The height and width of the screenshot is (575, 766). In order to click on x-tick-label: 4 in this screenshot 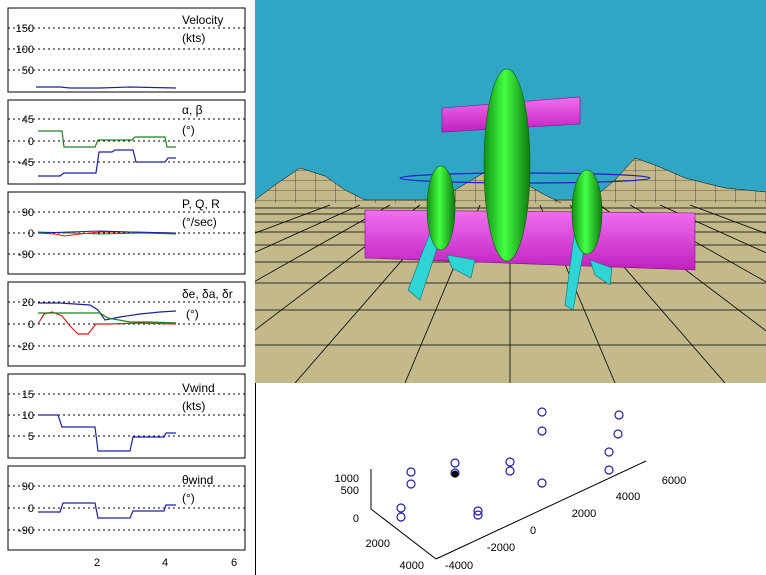, I will do `click(165, 563)`.